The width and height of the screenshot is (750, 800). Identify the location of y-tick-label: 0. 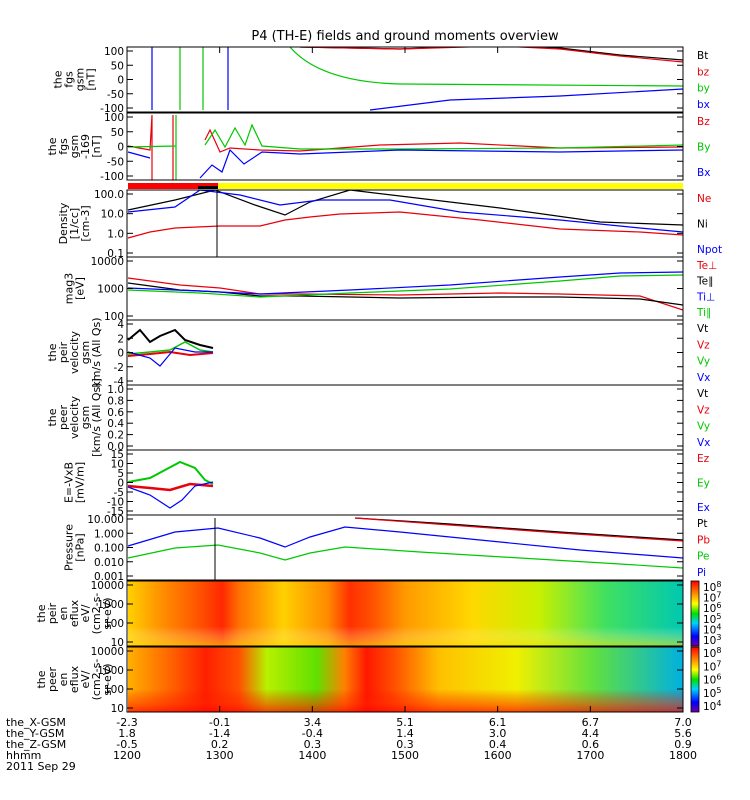
(120, 484).